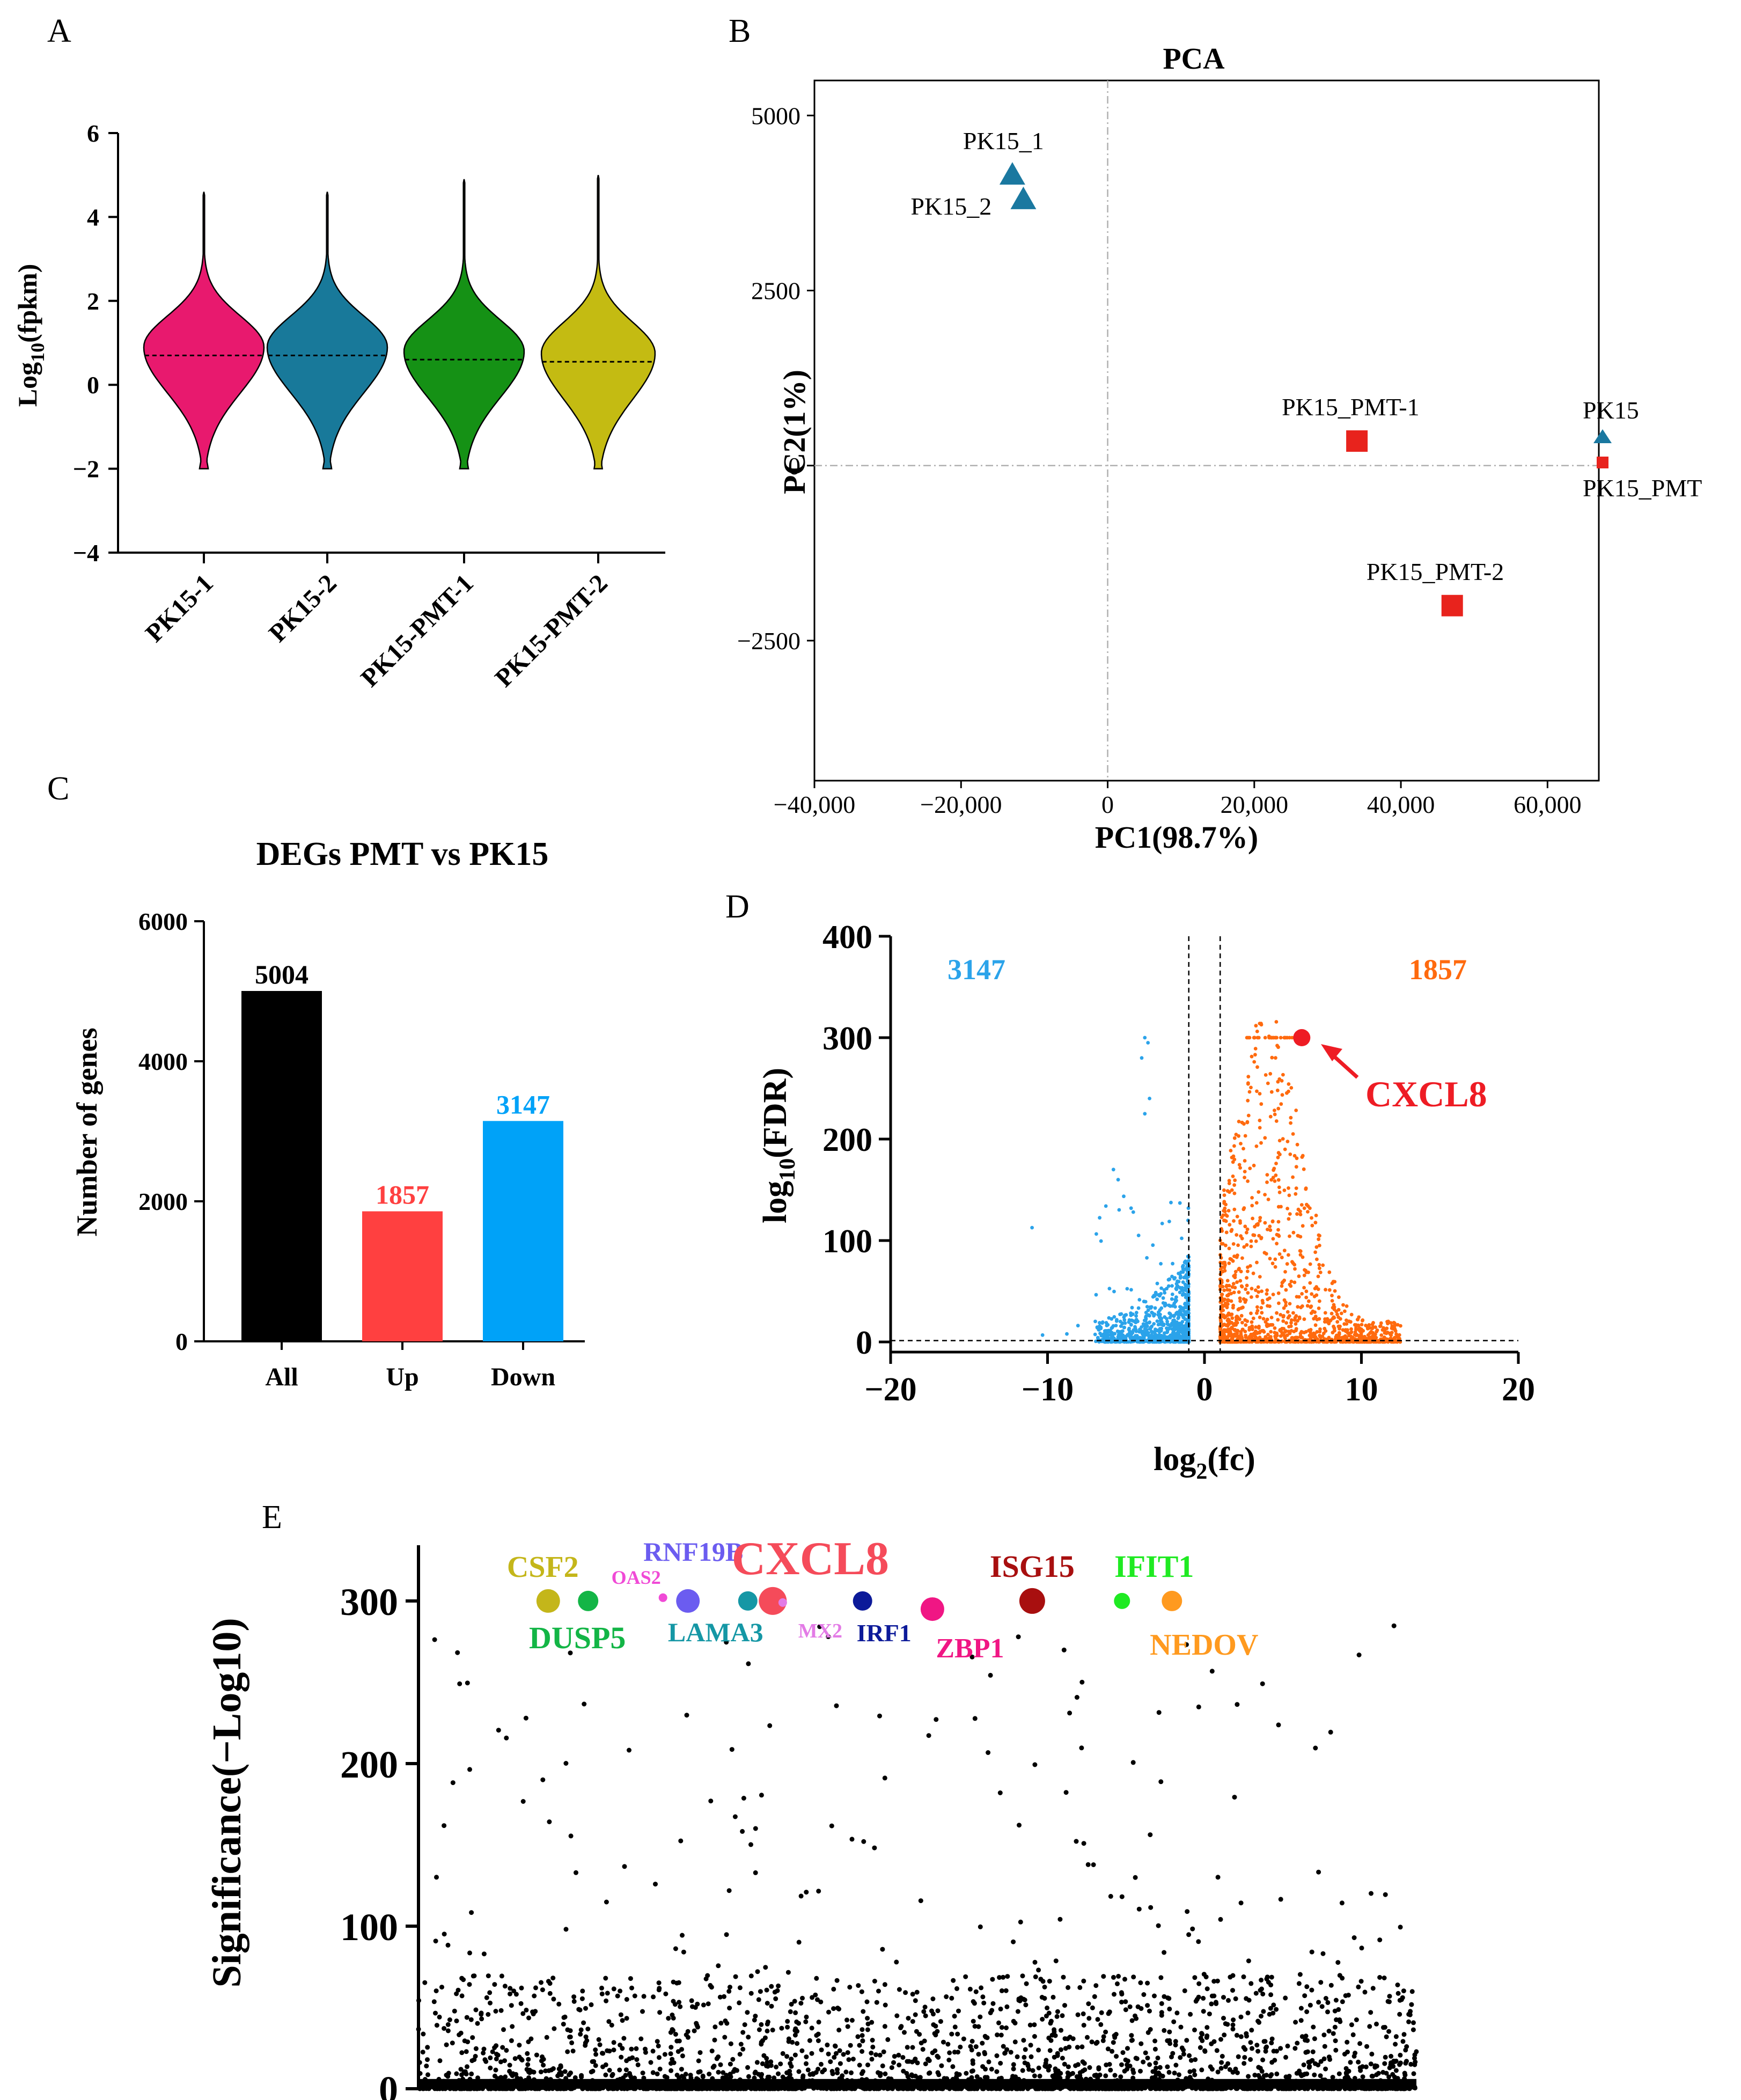 The image size is (1741, 2100). Describe the element at coordinates (391, 622) in the screenshot. I see `a-x-axis: PK15-1 PK15-2 PK15-PMT-1 PK15-PMT-2` at that location.